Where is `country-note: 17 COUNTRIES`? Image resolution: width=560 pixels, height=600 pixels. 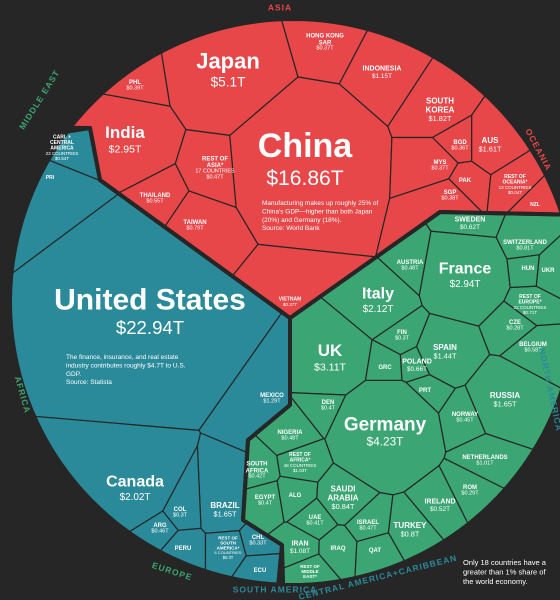 country-note: 17 COUNTRIES is located at coordinates (215, 172).